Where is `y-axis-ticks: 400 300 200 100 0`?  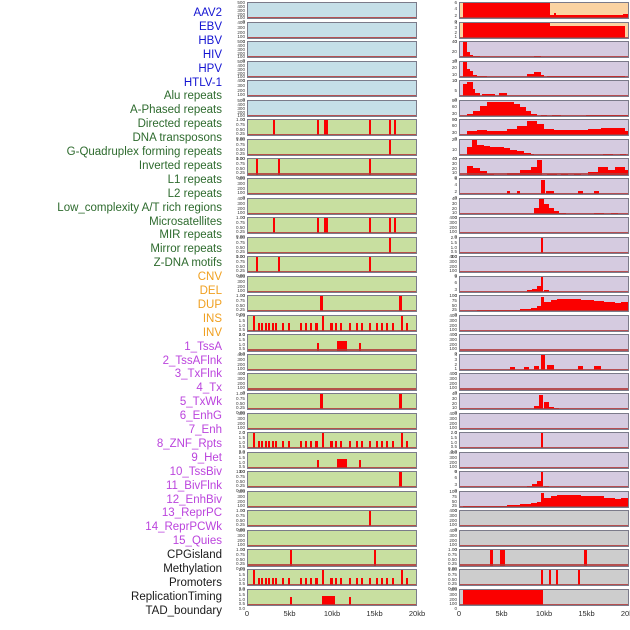
y-axis-ticks: 400 300 200 100 0 is located at coordinates (448, 266).